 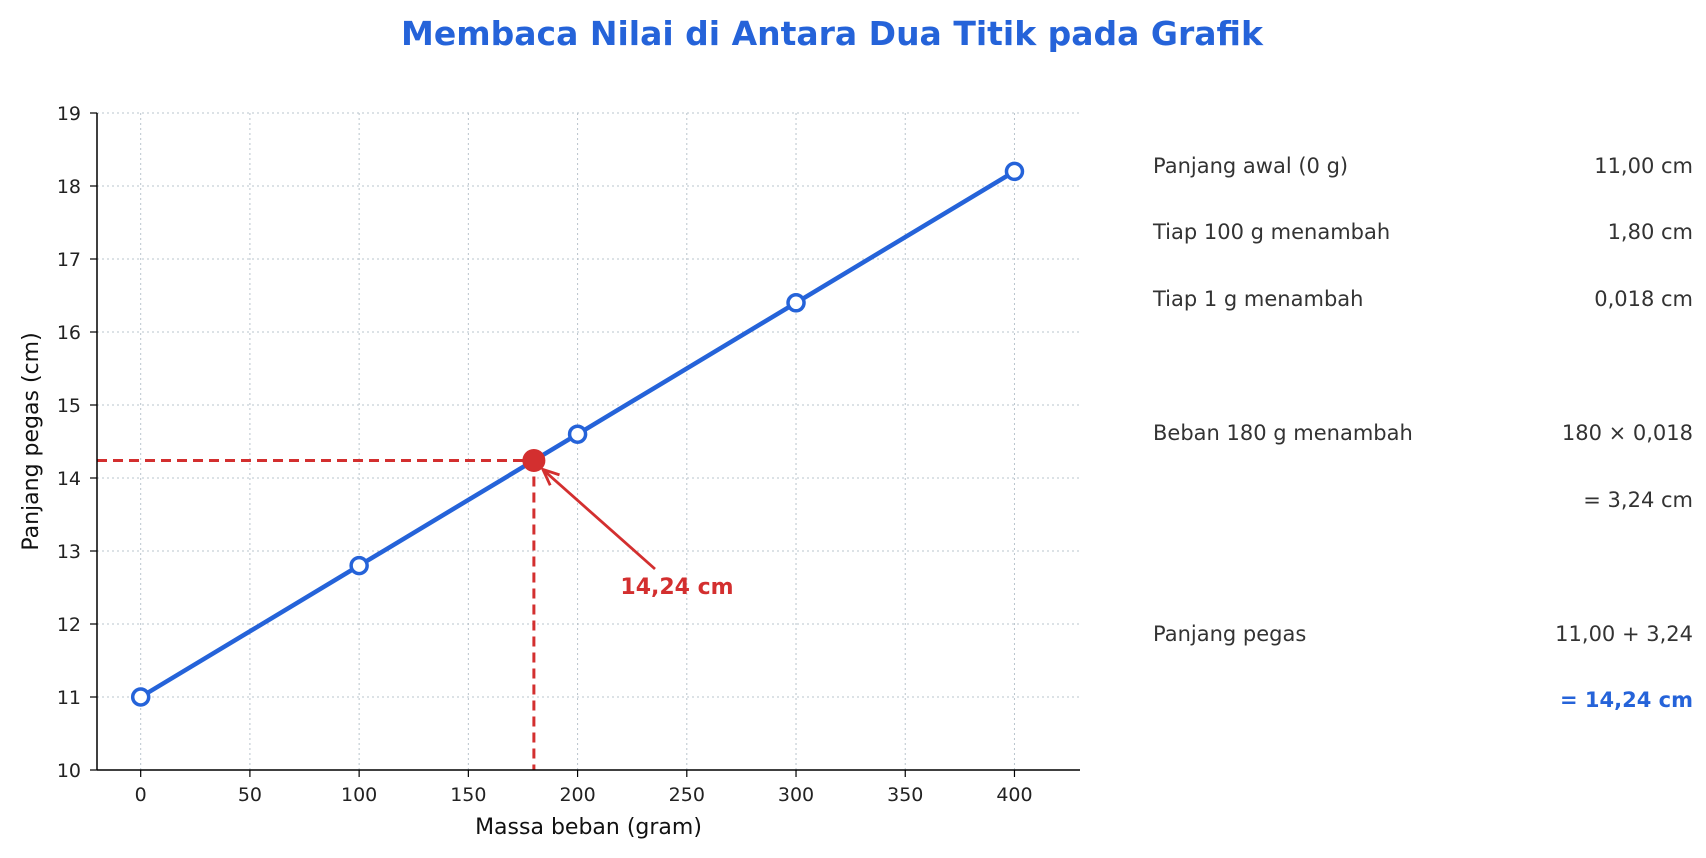 What do you see at coordinates (1258, 299) in the screenshot?
I see `calc-row-label: Tiap 1 g menambah` at bounding box center [1258, 299].